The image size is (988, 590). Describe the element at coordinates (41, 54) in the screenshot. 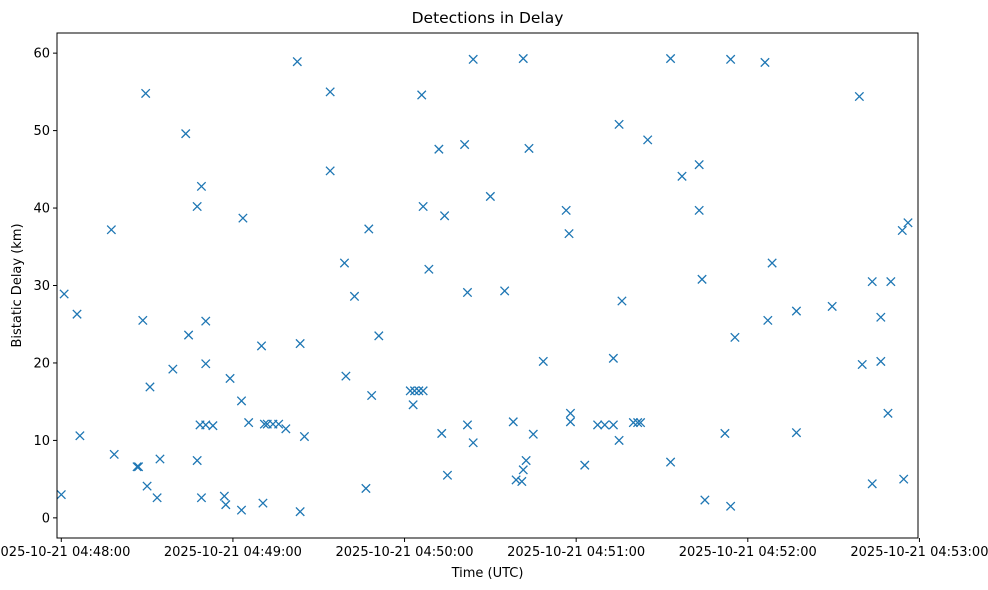

I see `y-tick-label: 60` at that location.